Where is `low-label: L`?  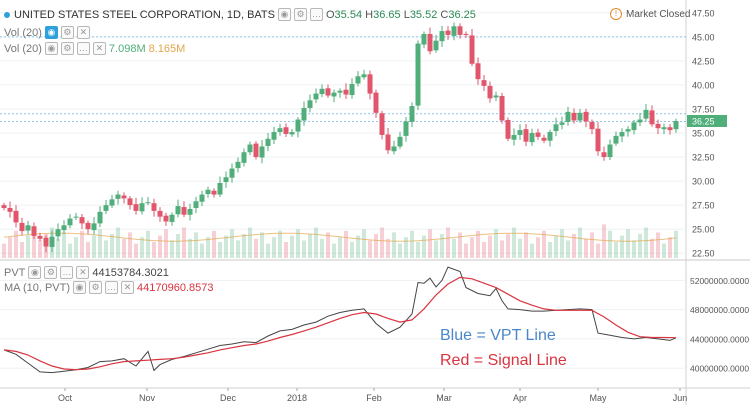 low-label: L is located at coordinates (406, 14).